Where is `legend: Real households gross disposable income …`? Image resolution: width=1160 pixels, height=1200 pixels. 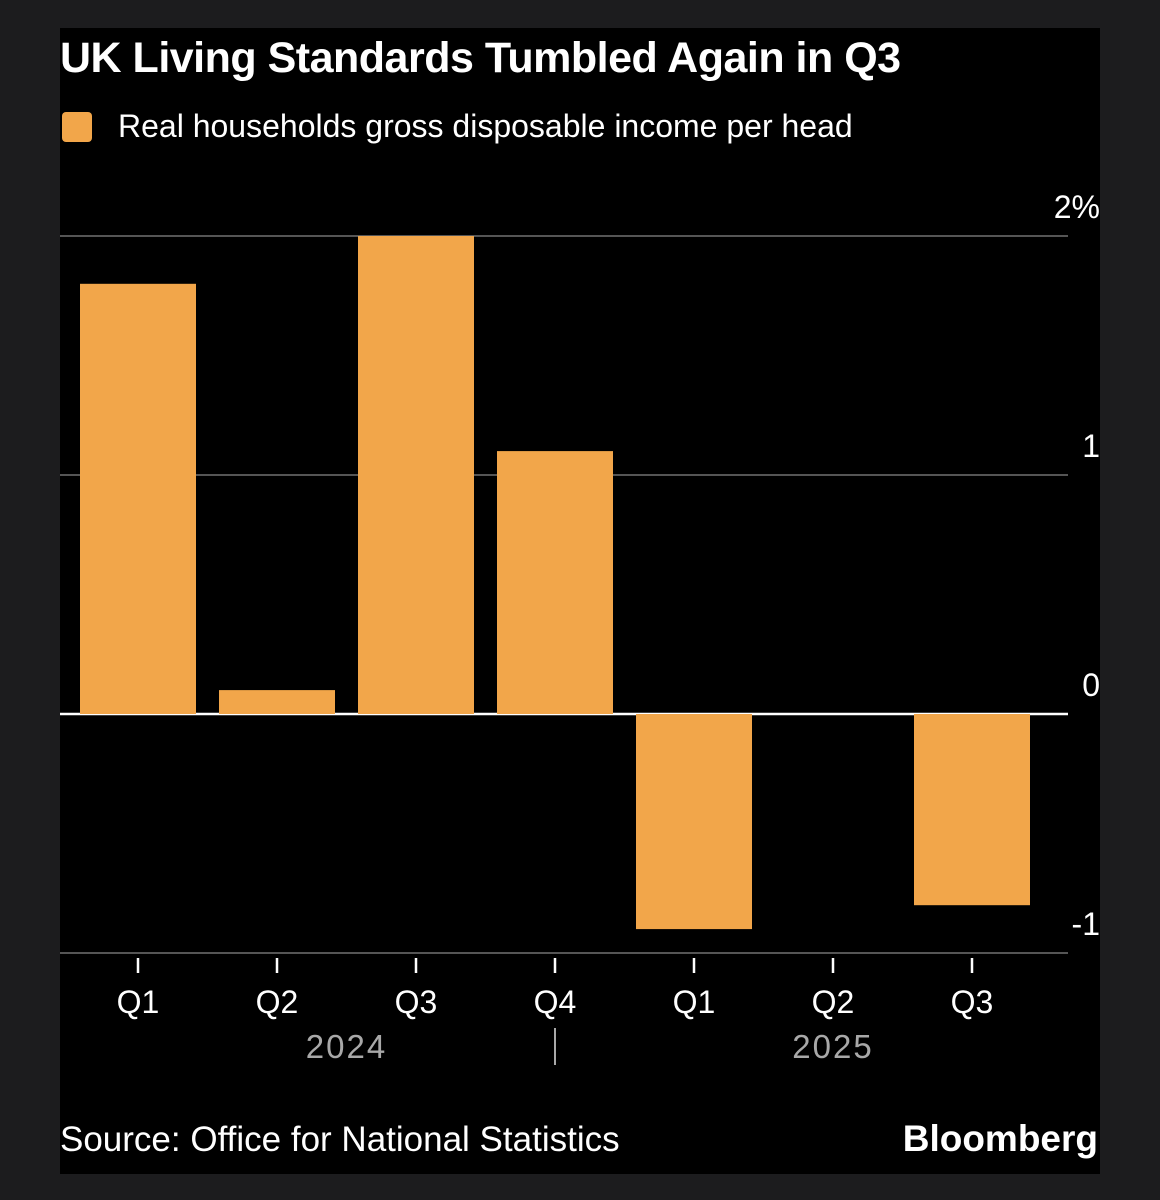 legend: Real households gross disposable income … is located at coordinates (457, 126).